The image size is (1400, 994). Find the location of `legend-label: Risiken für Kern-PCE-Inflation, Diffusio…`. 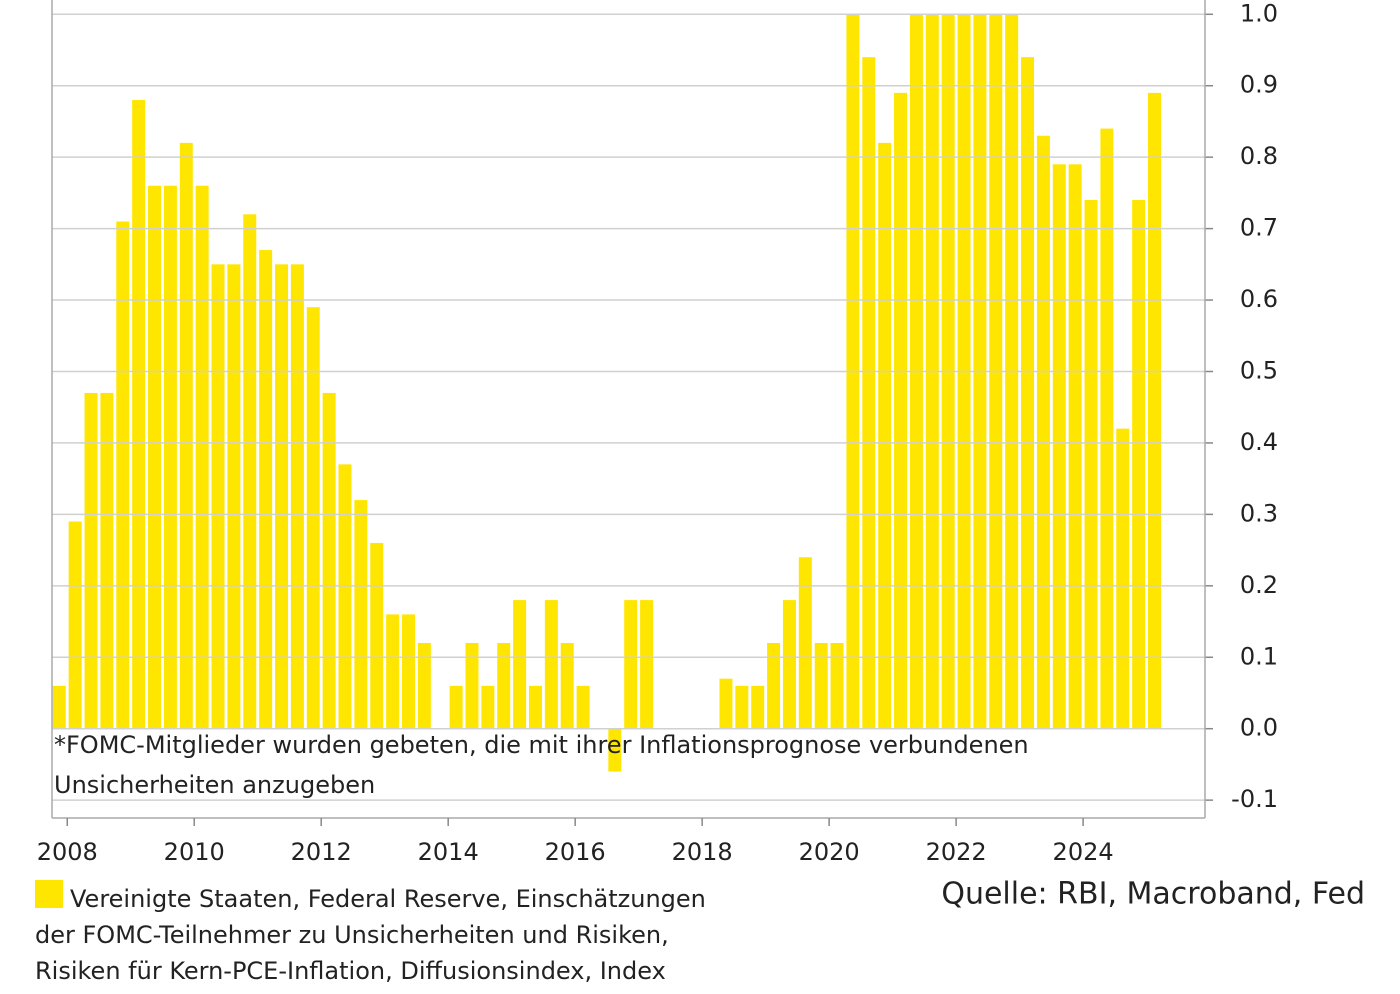

legend-label: Risiken für Kern-PCE-Inflation, Diffusio… is located at coordinates (350, 971).